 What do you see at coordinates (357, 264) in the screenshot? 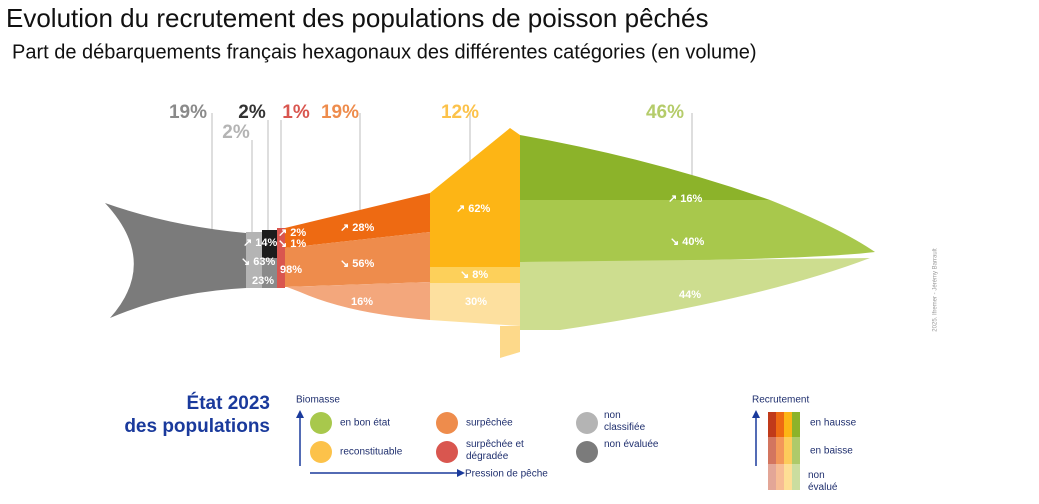
I see `segment-label: ↘ 56%` at bounding box center [357, 264].